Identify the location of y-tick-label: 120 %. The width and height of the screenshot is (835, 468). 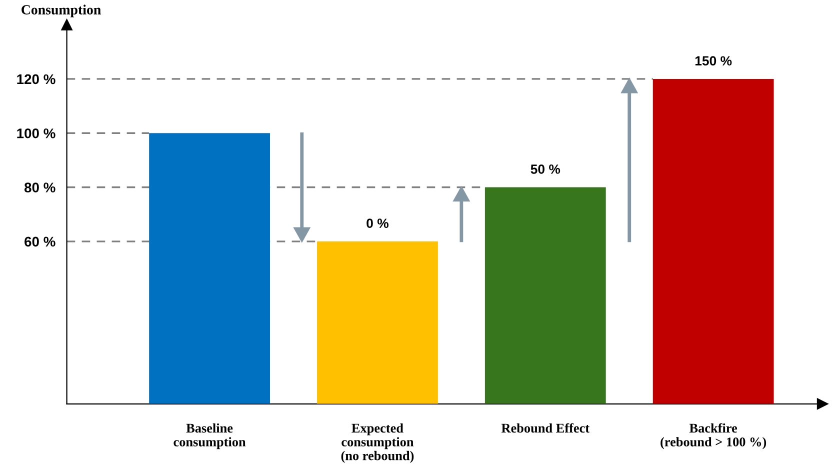
(36, 79).